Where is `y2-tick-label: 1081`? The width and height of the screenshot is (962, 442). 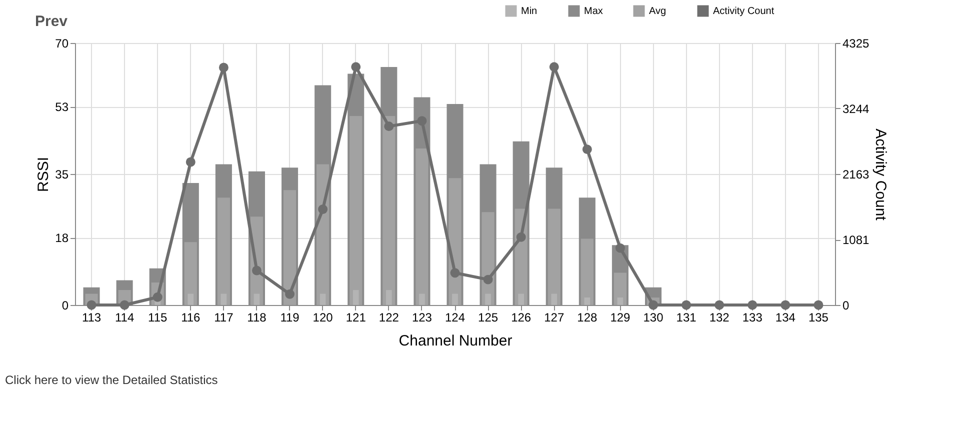
y2-tick-label: 1081 is located at coordinates (856, 240).